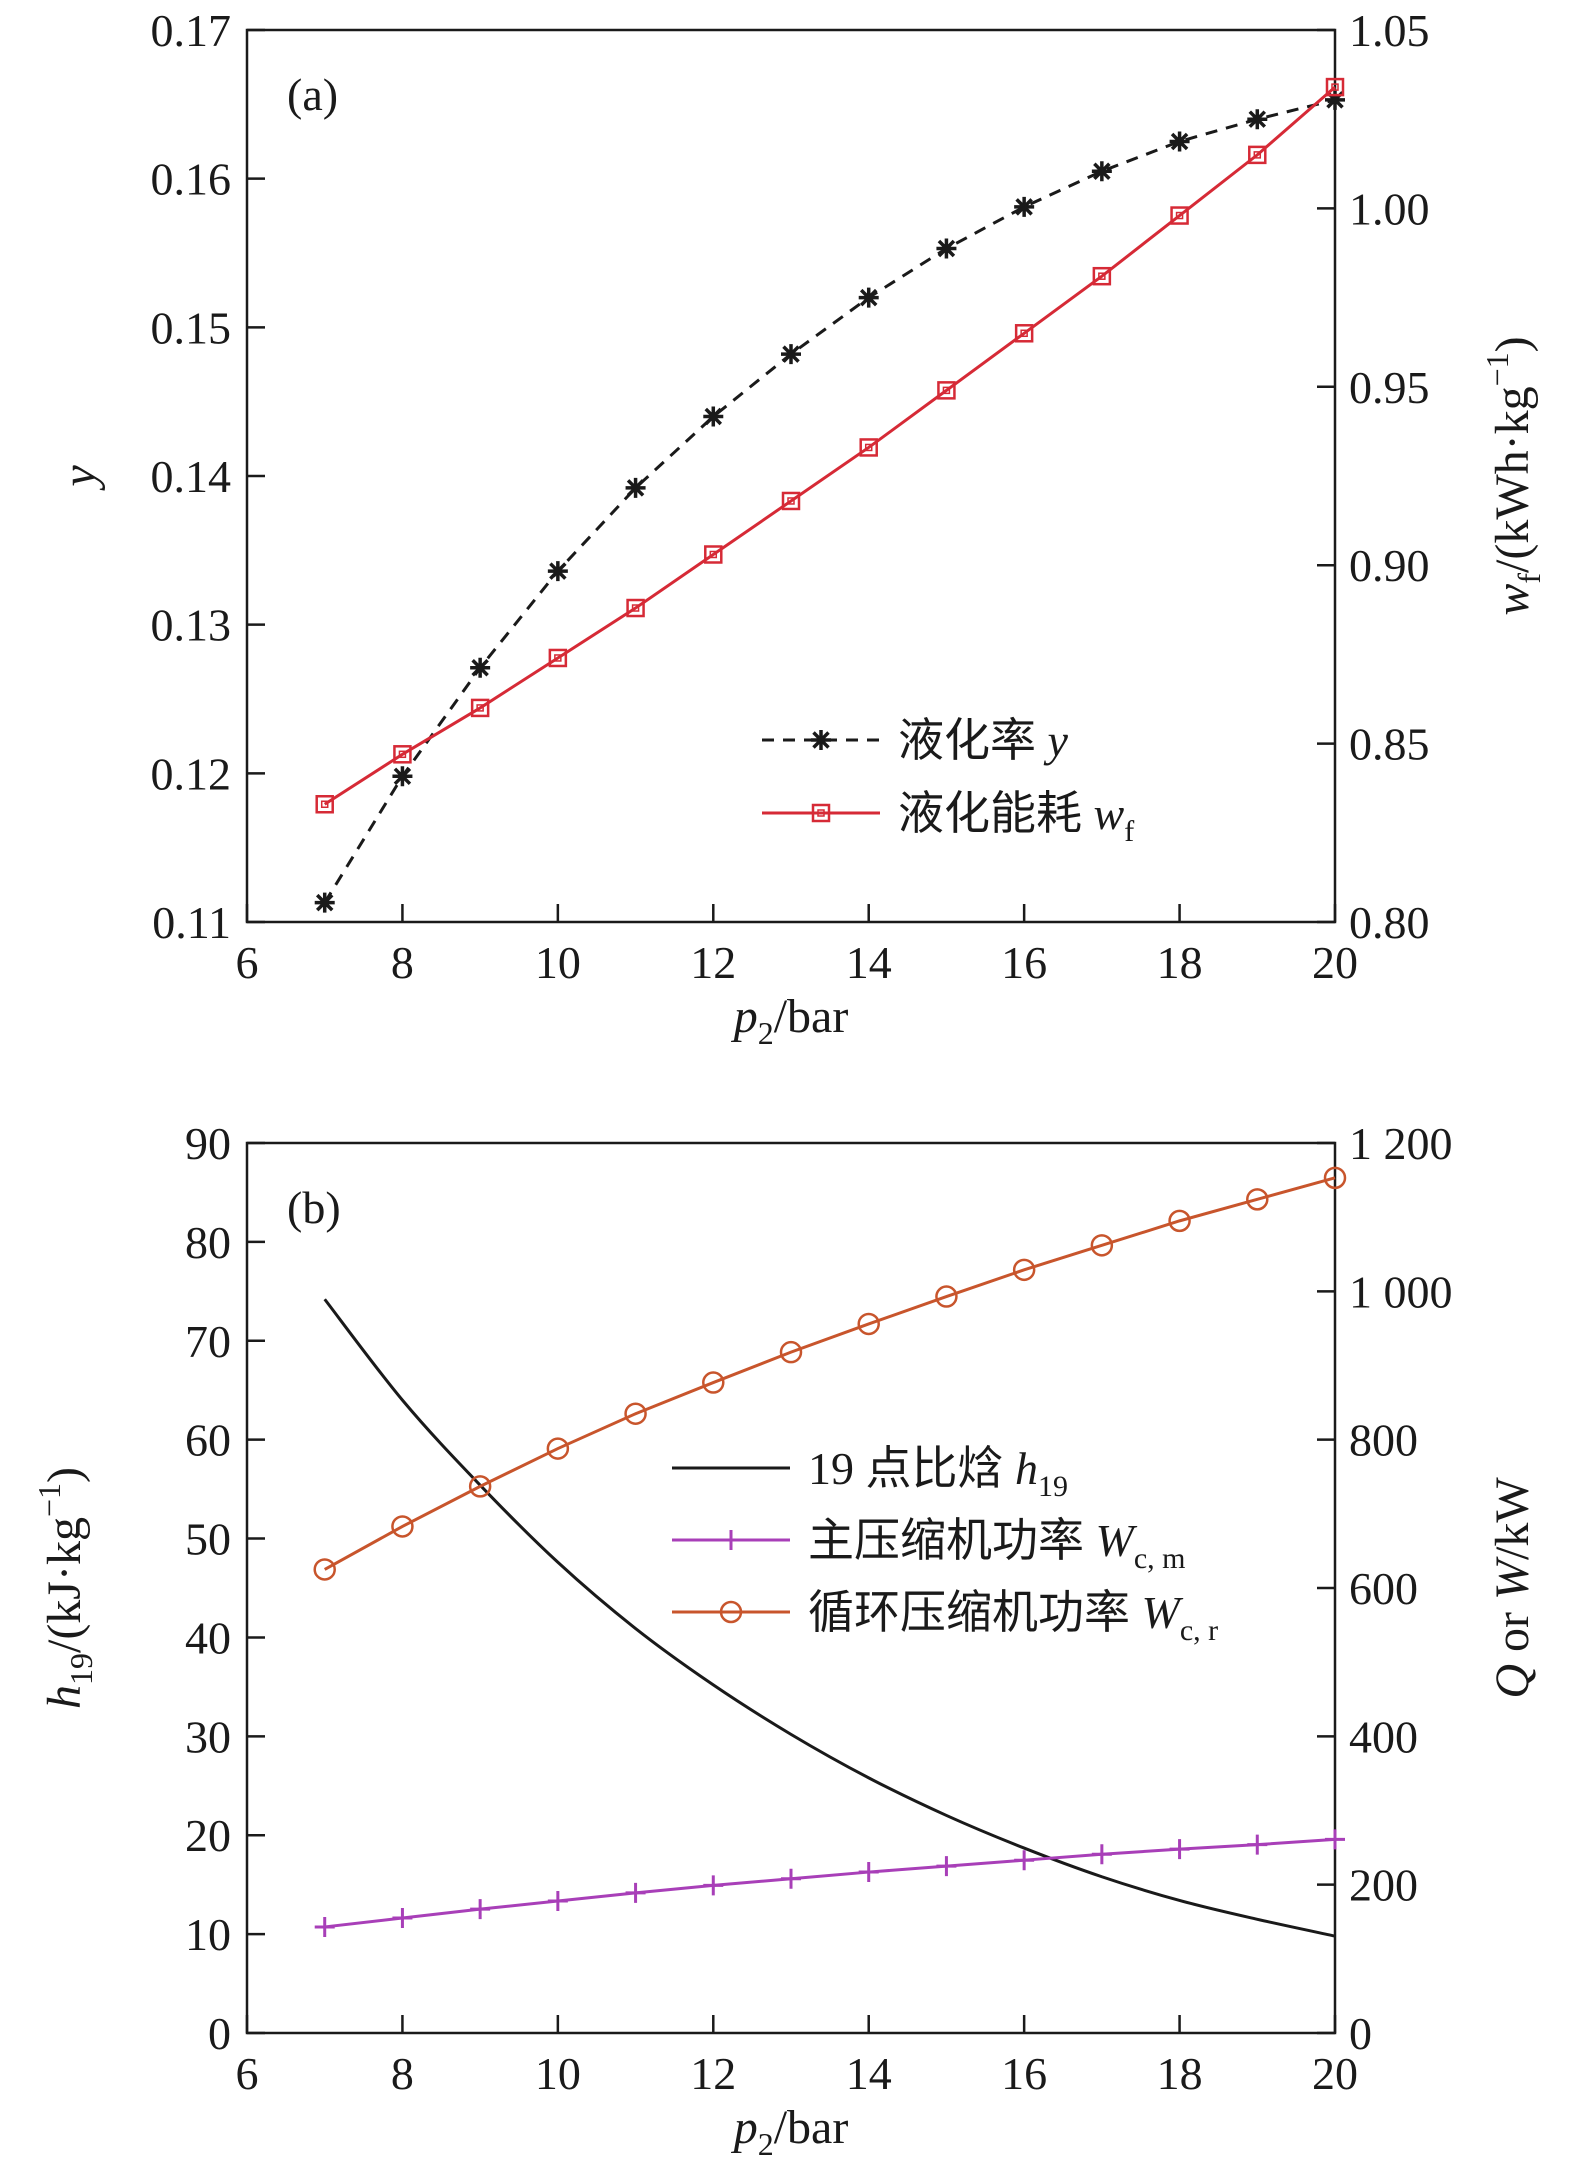 This screenshot has height=2181, width=1575. What do you see at coordinates (191, 30) in the screenshot?
I see `y-left-tick-label: 0.17` at bounding box center [191, 30].